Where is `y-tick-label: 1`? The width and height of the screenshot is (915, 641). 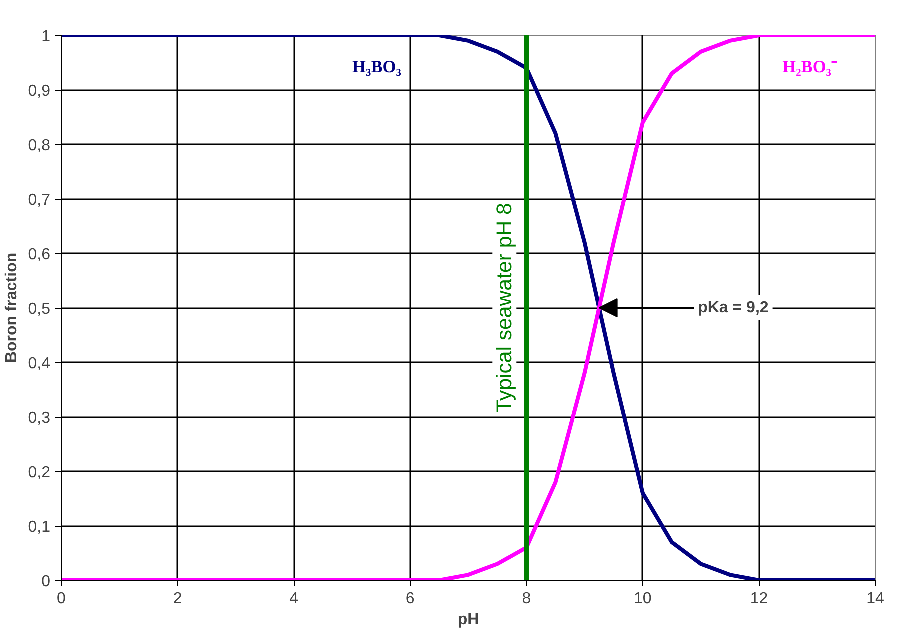 y-tick-label: 1 is located at coordinates (46, 37).